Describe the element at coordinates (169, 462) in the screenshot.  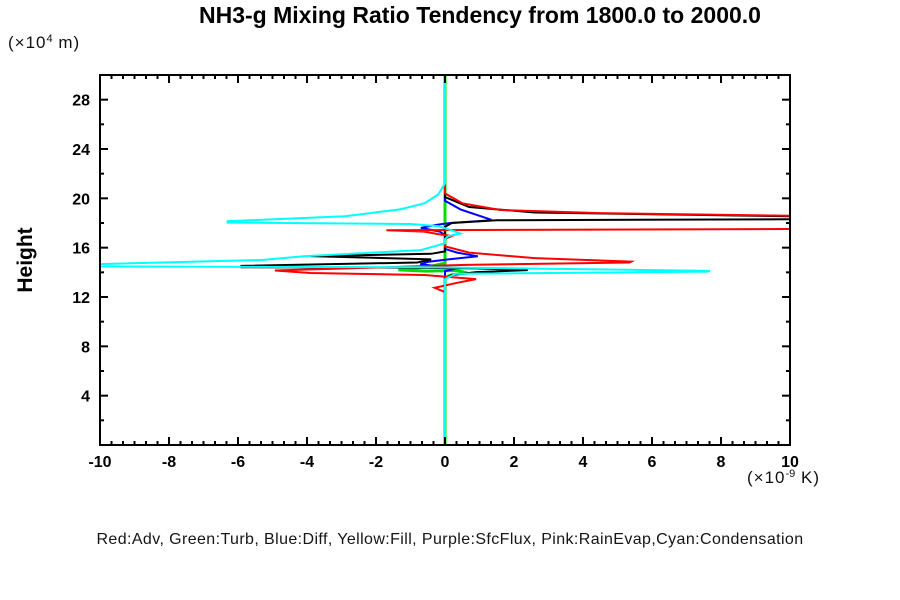
I see `x-tick-label: -8` at that location.